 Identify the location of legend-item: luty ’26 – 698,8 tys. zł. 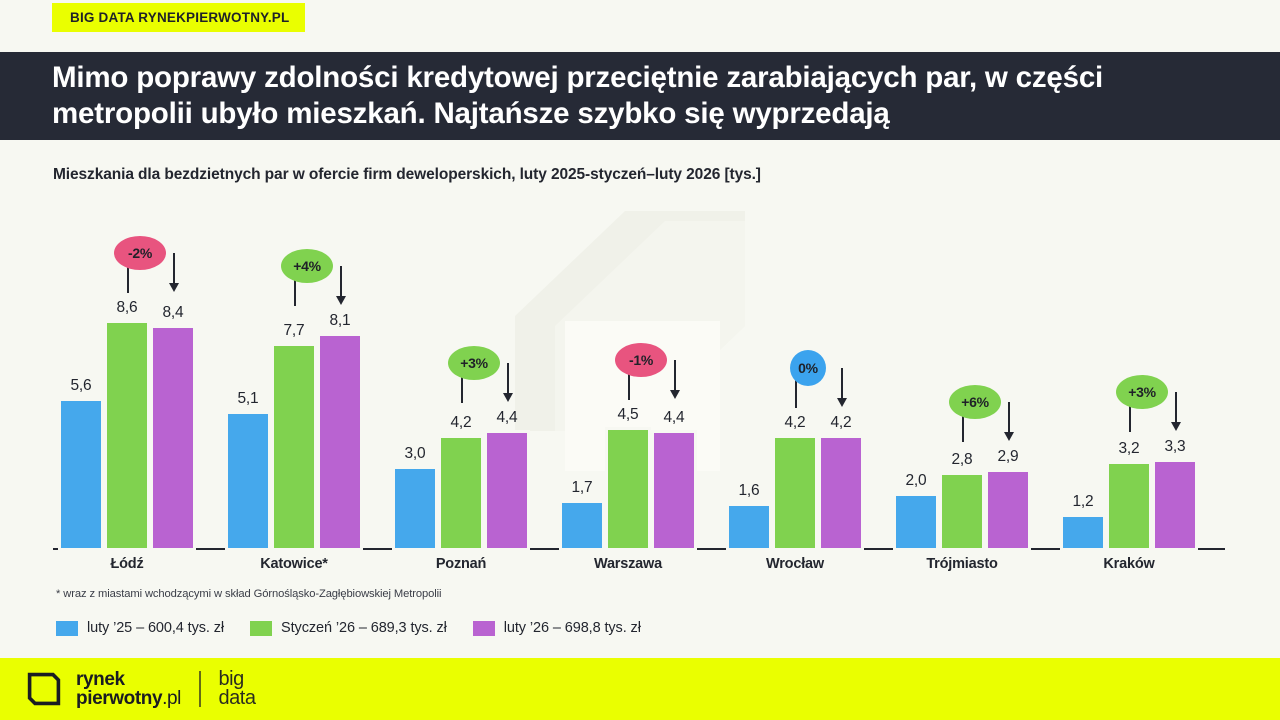
(556, 628).